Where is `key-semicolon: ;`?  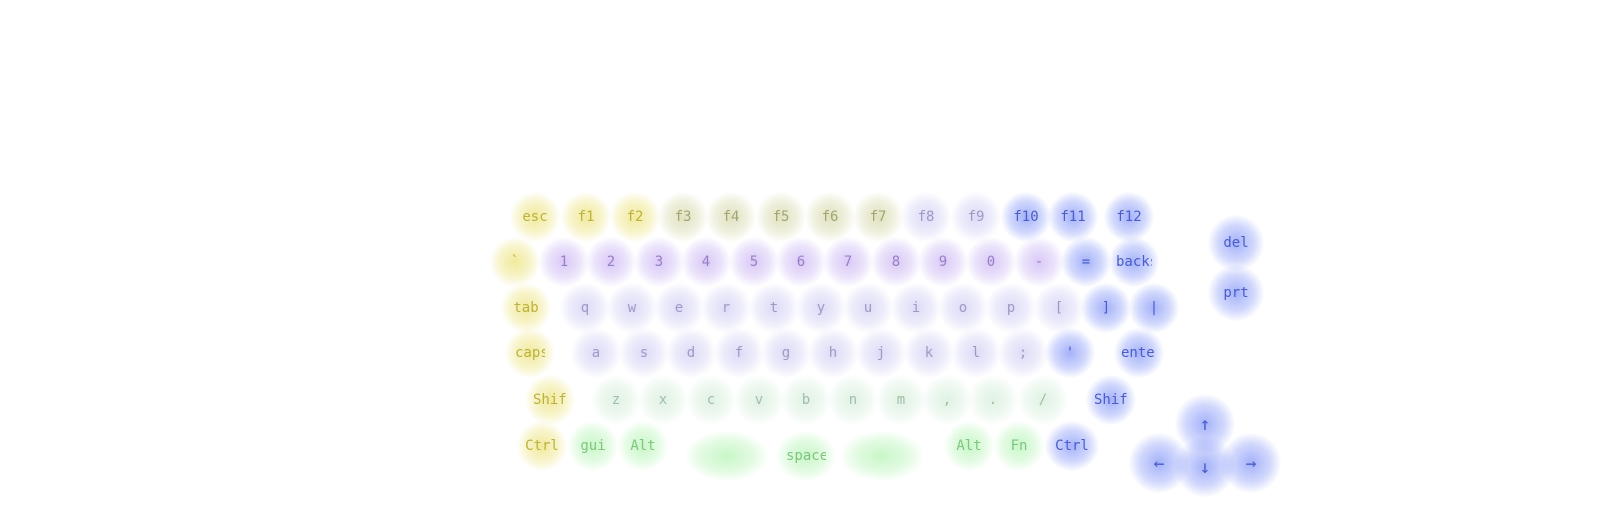 key-semicolon: ; is located at coordinates (1023, 353).